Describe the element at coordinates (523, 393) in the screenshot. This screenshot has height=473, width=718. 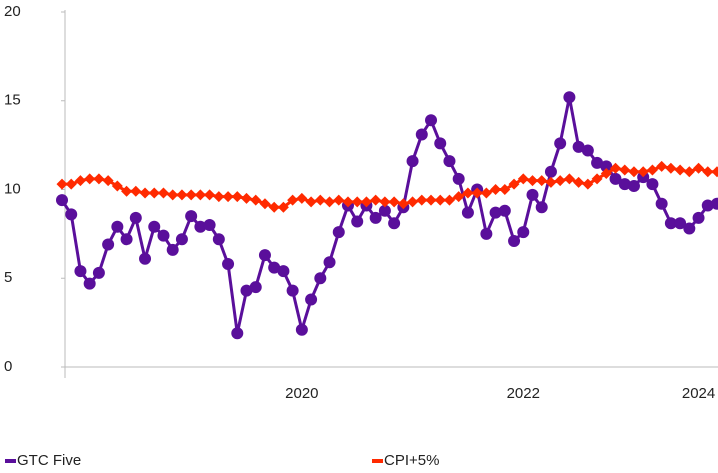
I see `x-tick-label: 2022` at that location.